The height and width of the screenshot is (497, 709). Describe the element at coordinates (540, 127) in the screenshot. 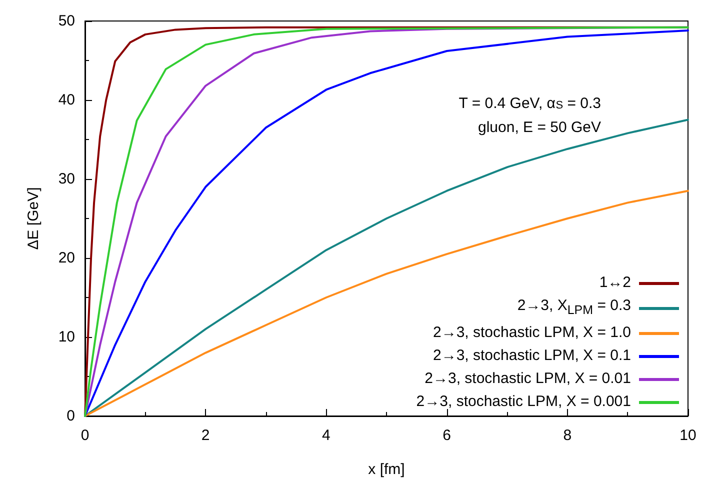

I see `annotation: gluon, E = 50 GeV` at that location.